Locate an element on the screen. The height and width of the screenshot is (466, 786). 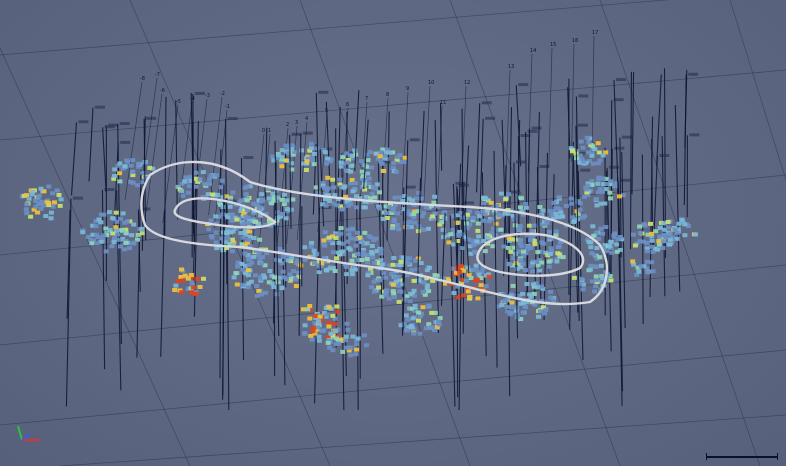
xyz-axis-triad-icon is located at coordinates (30, 435).